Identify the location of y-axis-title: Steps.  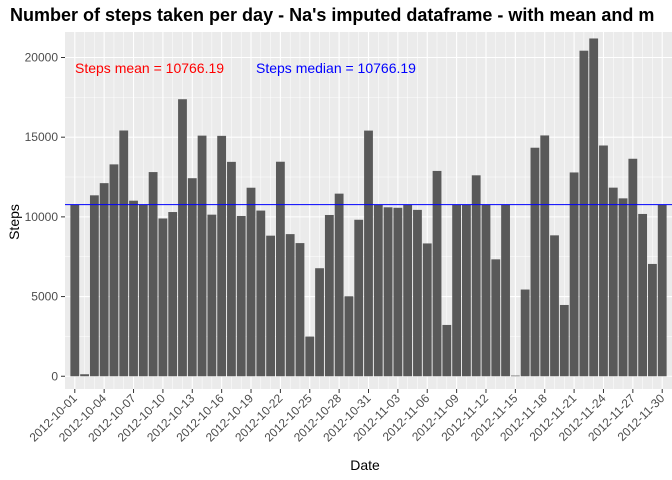
(14, 222).